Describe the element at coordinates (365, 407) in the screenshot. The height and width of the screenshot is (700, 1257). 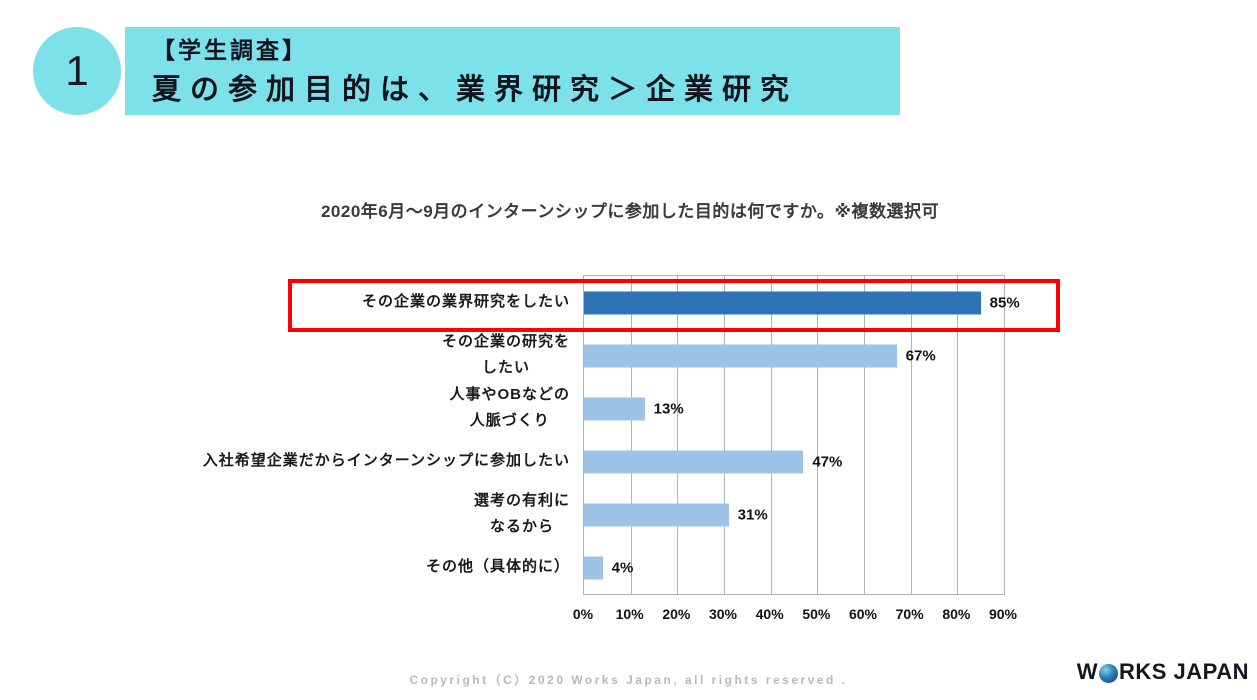
I see `category-label-row: 人事やOBなどの 人脈づくり` at that location.